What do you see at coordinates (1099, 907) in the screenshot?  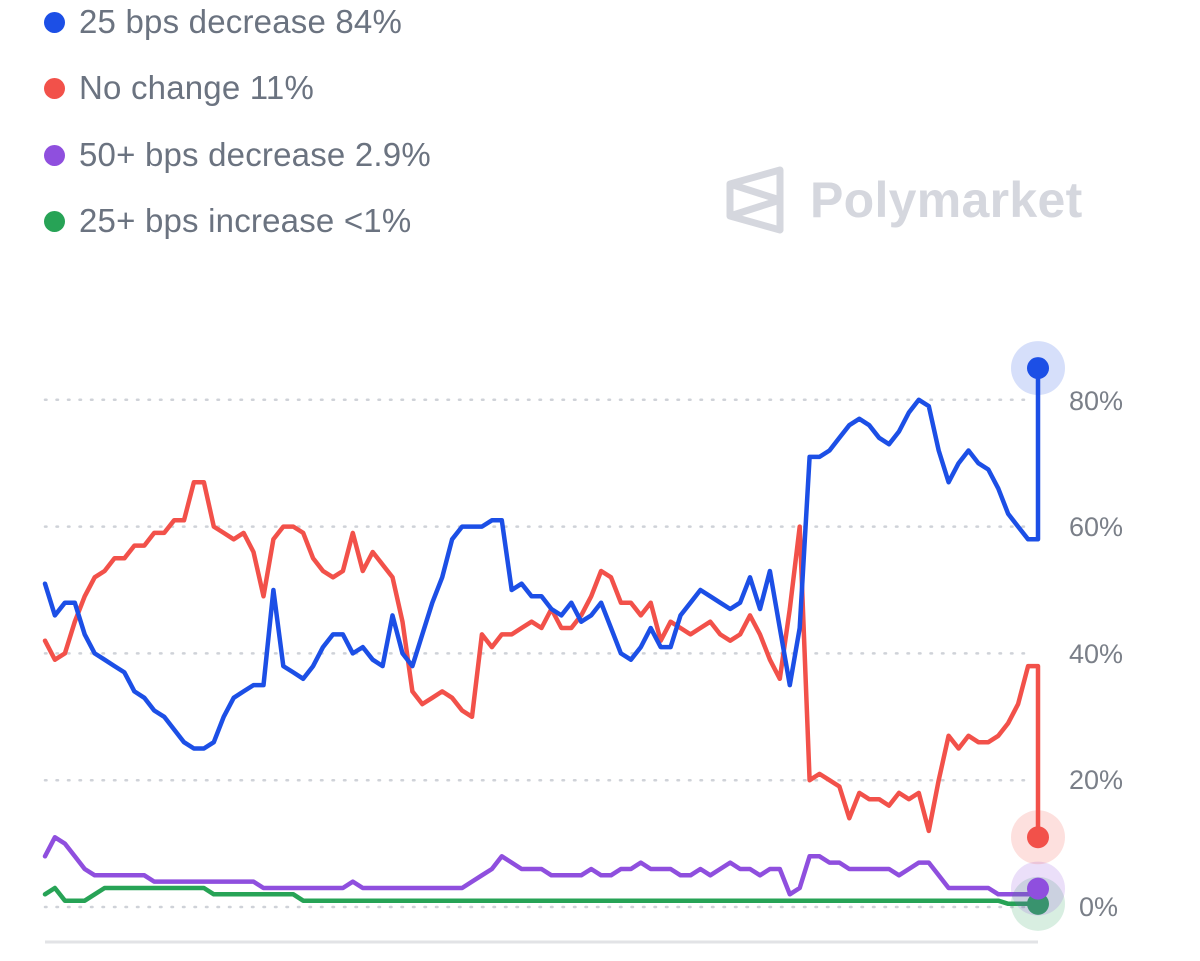 I see `y-tick-0: 0%` at bounding box center [1099, 907].